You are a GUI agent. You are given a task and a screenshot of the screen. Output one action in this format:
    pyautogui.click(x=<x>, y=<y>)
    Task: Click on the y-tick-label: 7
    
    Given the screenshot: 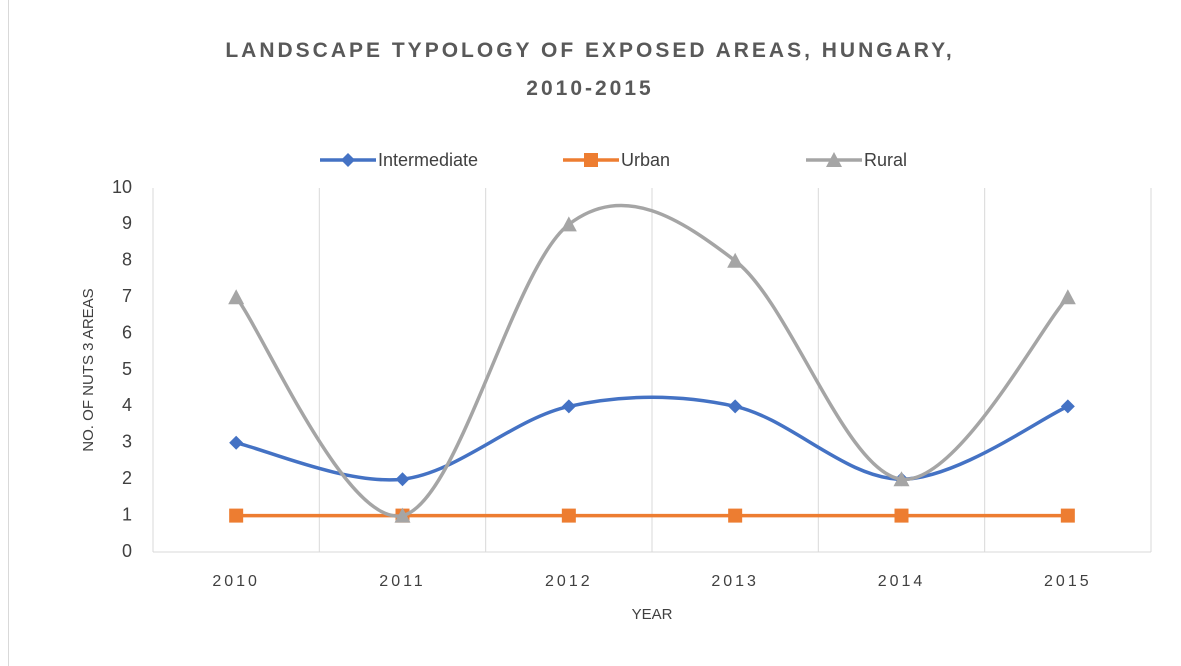 What is the action you would take?
    pyautogui.click(x=127, y=296)
    